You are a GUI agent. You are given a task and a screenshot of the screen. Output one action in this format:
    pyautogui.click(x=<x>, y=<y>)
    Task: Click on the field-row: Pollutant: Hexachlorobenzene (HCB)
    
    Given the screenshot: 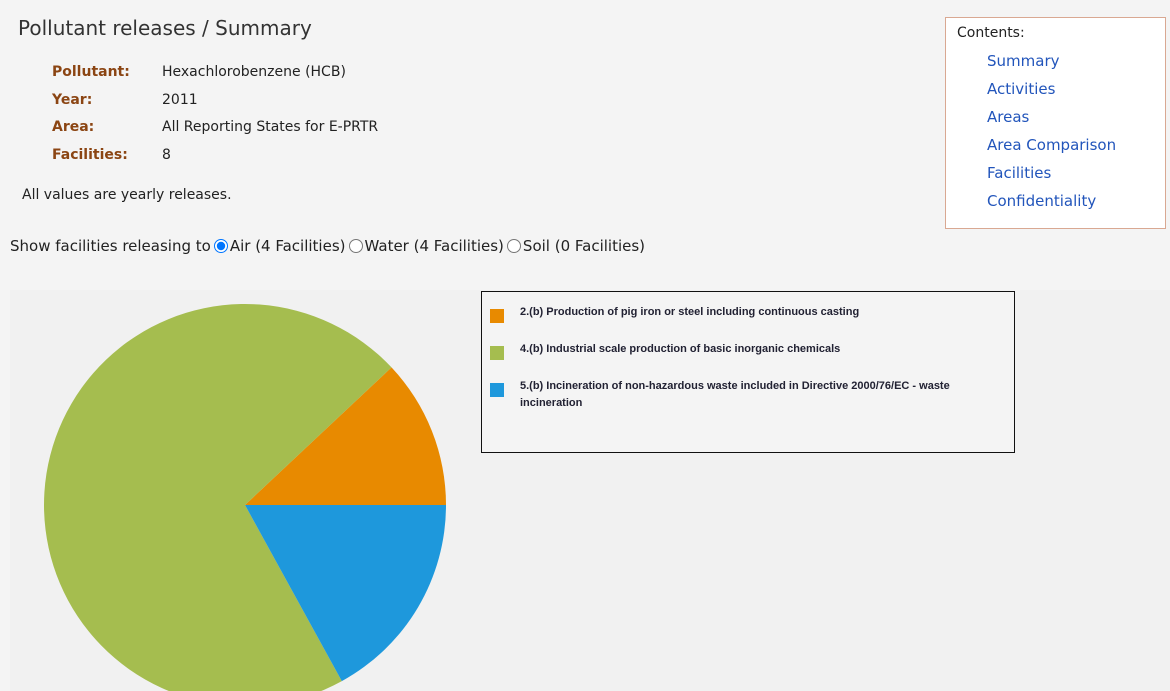 What is the action you would take?
    pyautogui.click(x=199, y=72)
    